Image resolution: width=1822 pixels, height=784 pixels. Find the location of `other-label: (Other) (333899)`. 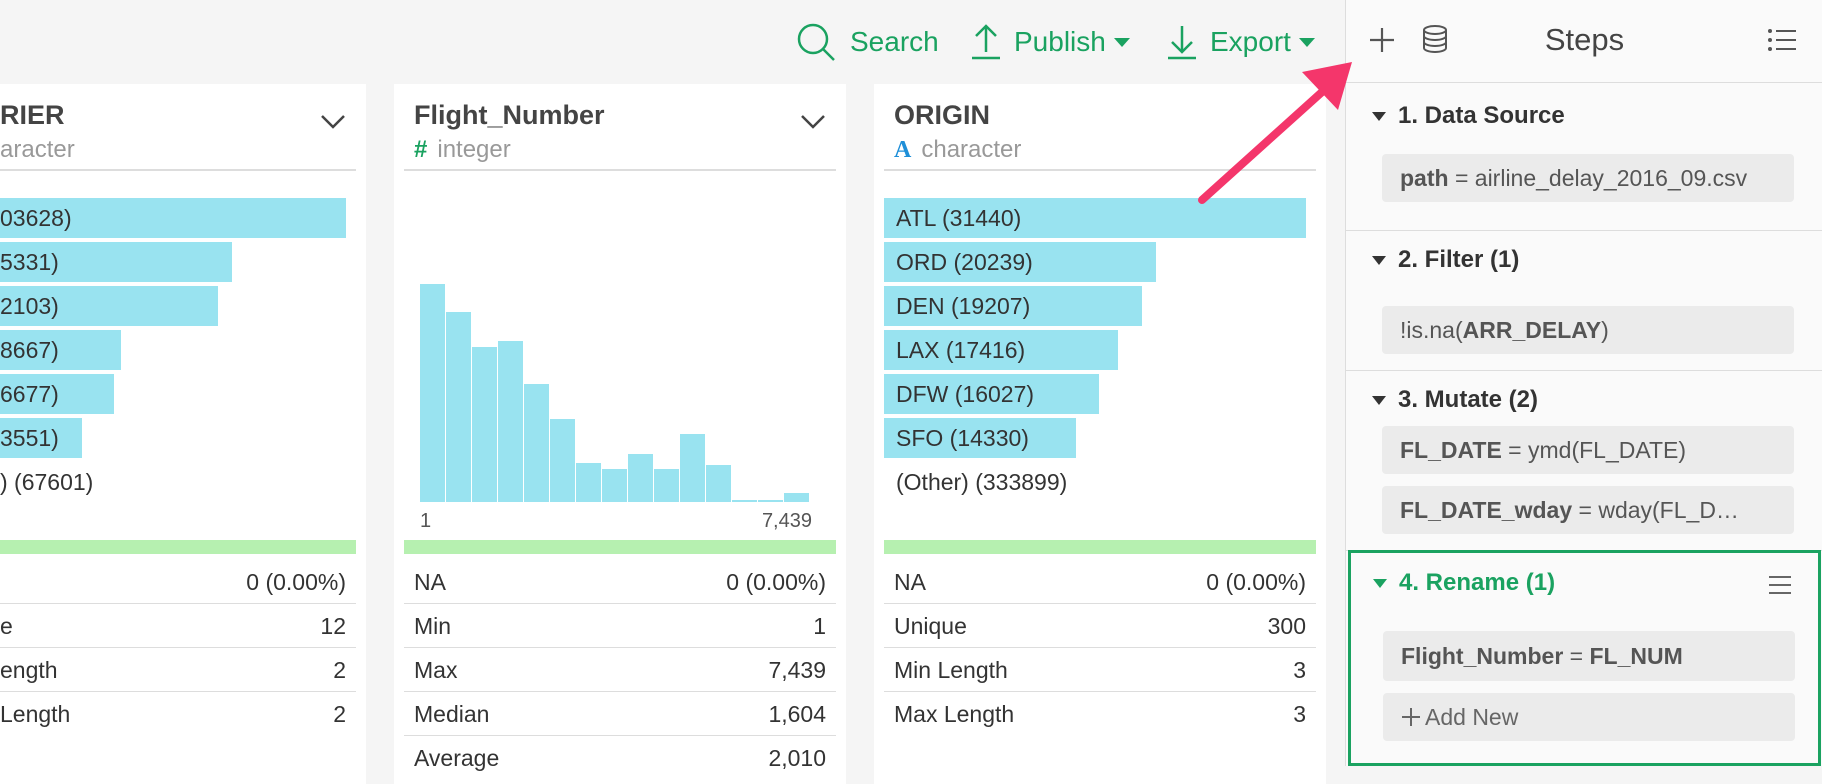

other-label: (Other) (333899) is located at coordinates (982, 482).